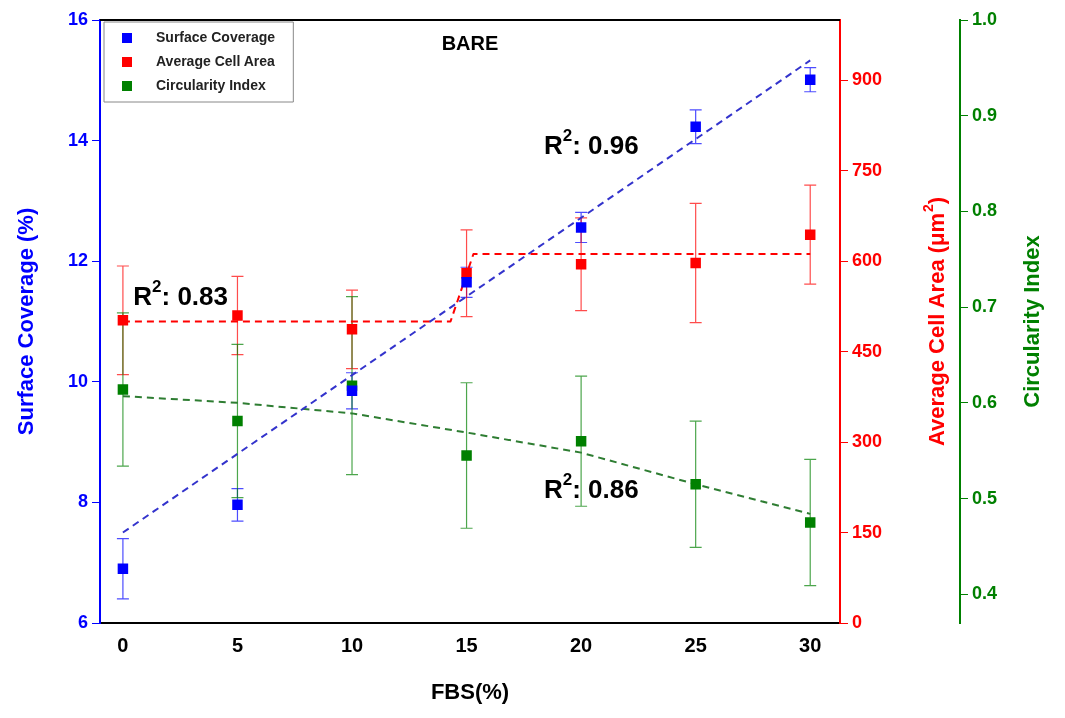 Image resolution: width=1065 pixels, height=718 pixels. Describe the element at coordinates (867, 169) in the screenshot. I see `y2-tick-label: 750` at that location.